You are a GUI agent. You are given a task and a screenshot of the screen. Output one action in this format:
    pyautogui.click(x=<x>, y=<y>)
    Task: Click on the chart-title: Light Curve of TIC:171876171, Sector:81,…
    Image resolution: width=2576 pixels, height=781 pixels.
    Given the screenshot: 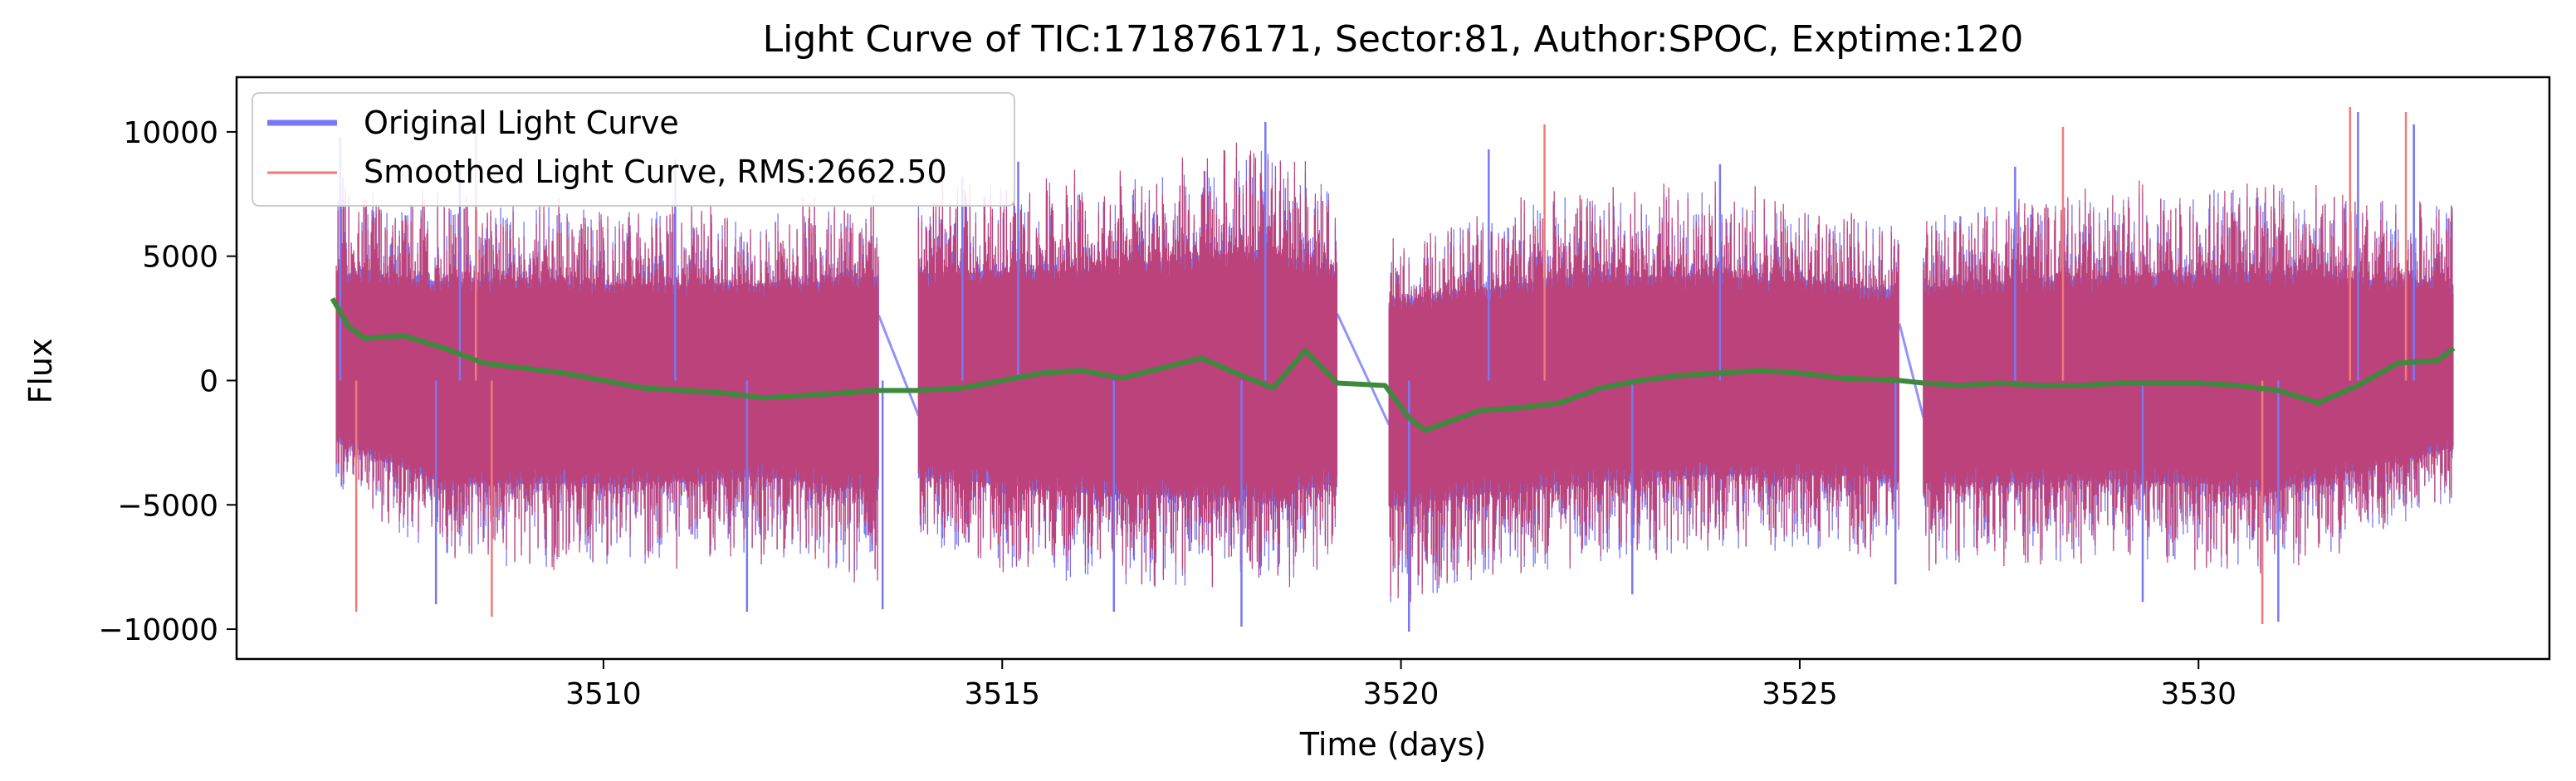 What is the action you would take?
    pyautogui.click(x=1393, y=39)
    